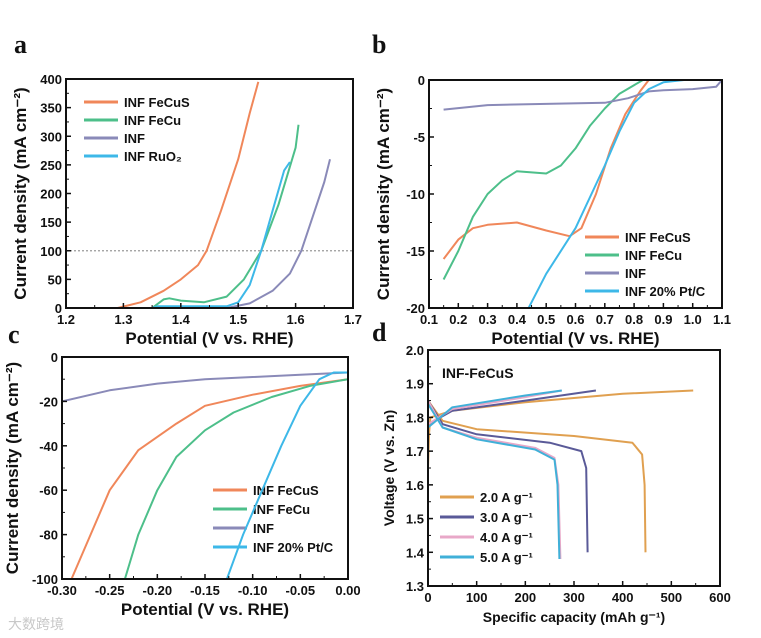 This screenshot has height=638, width=761. What do you see at coordinates (663, 319) in the screenshot?
I see `x-tick-label: 0.9` at bounding box center [663, 319].